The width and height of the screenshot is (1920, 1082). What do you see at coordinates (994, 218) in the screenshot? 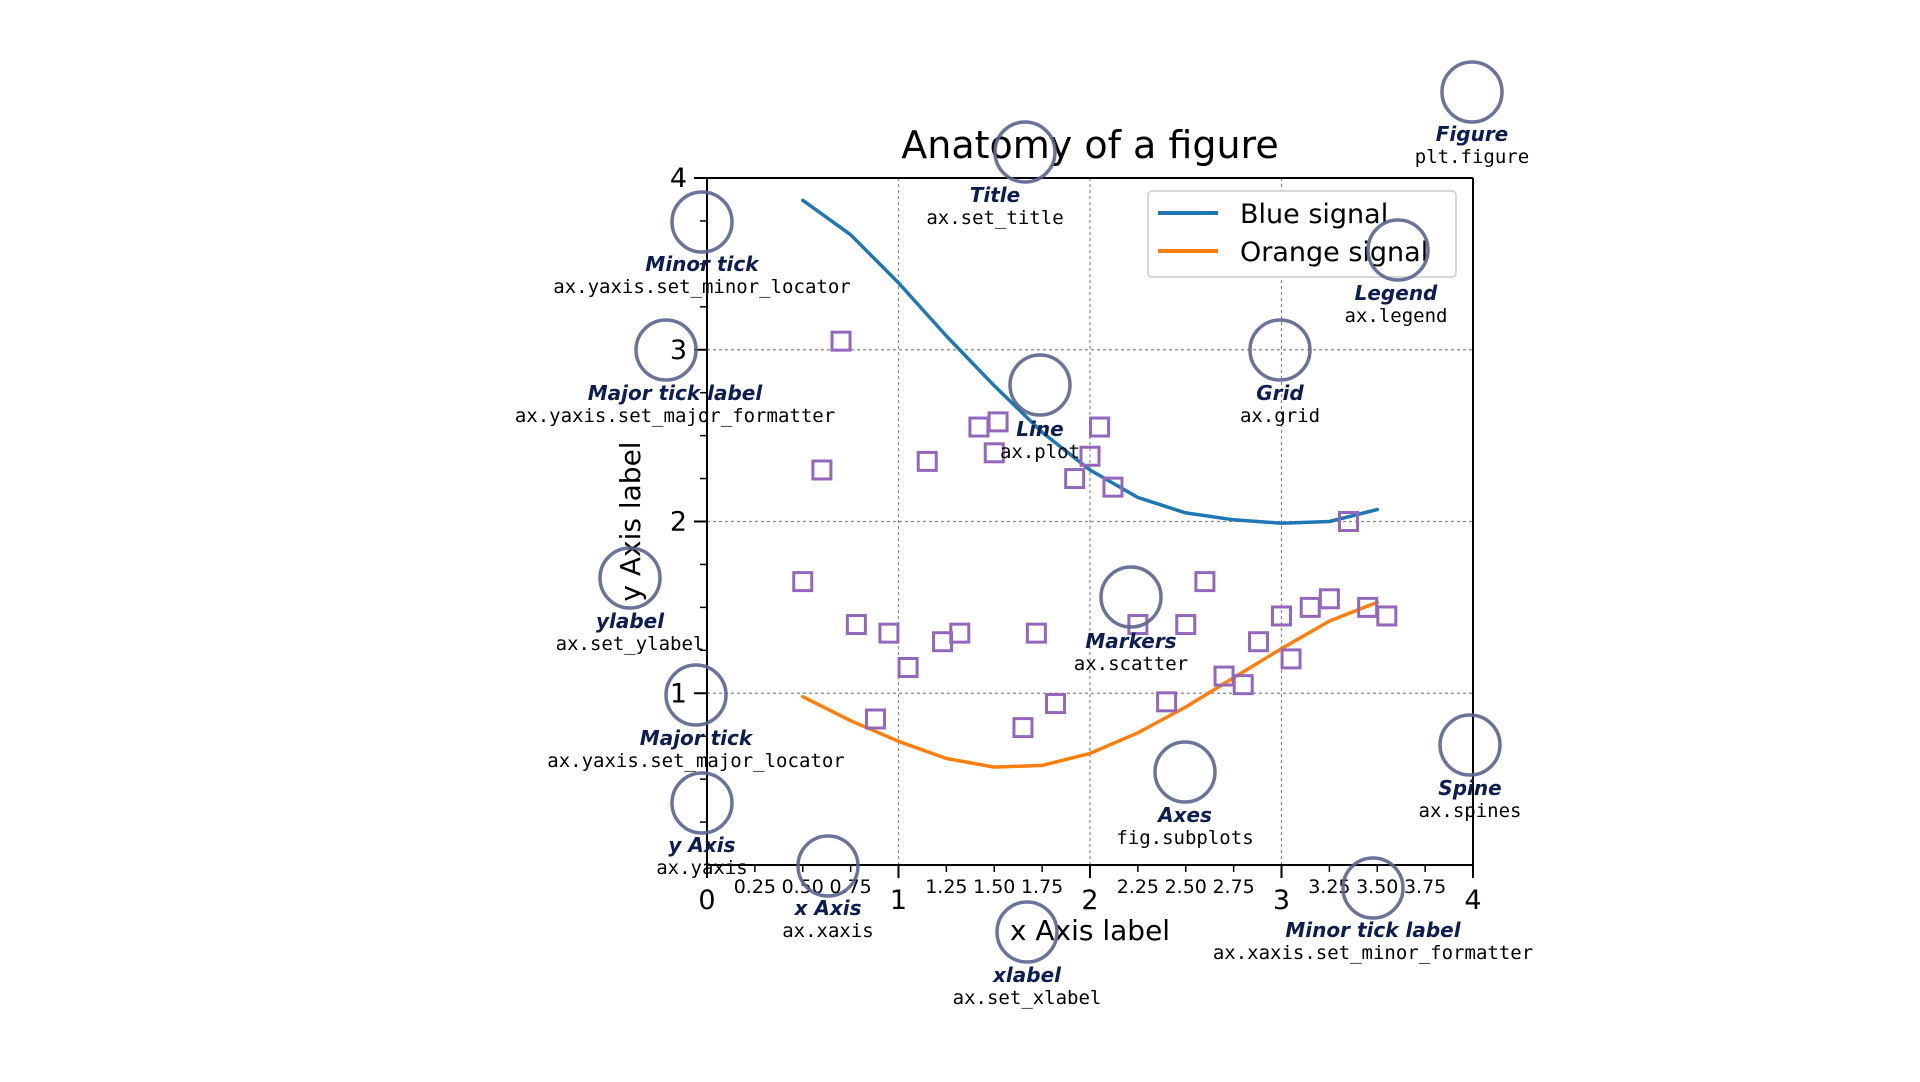
I see `annotation-code: ax.set_title` at bounding box center [994, 218].